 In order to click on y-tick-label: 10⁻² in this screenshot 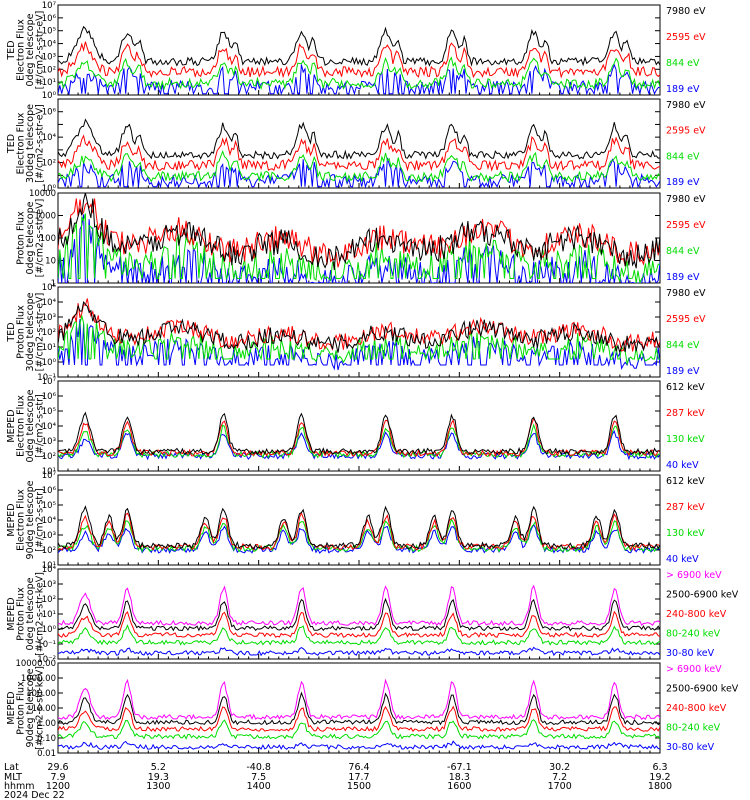, I will do `click(46, 660)`.